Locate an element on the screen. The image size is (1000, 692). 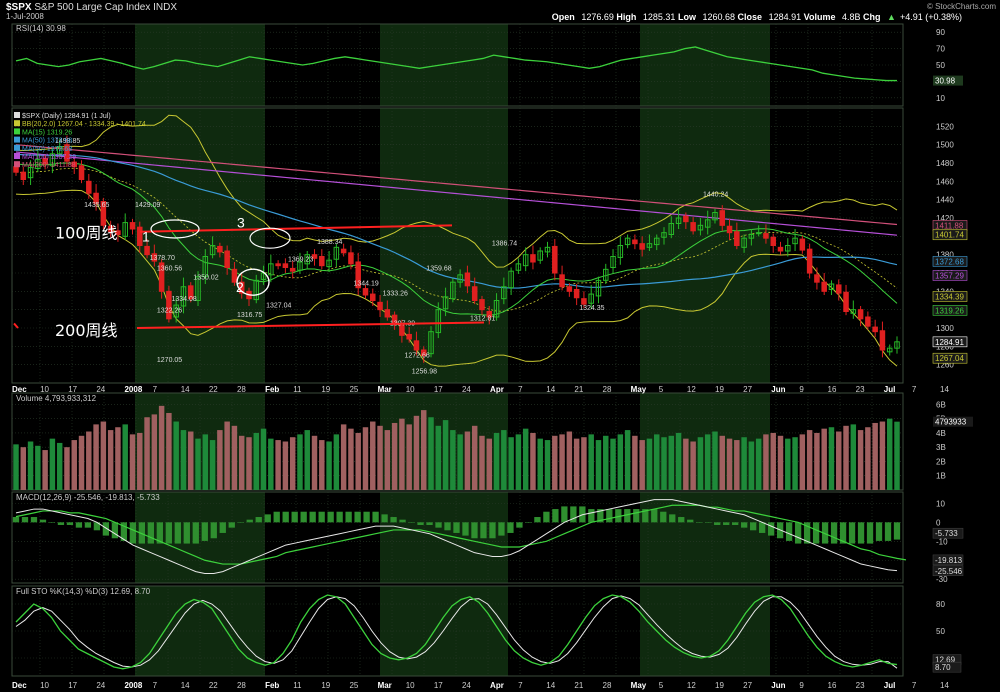
price-tick-label: 1380 is located at coordinates (945, 255).